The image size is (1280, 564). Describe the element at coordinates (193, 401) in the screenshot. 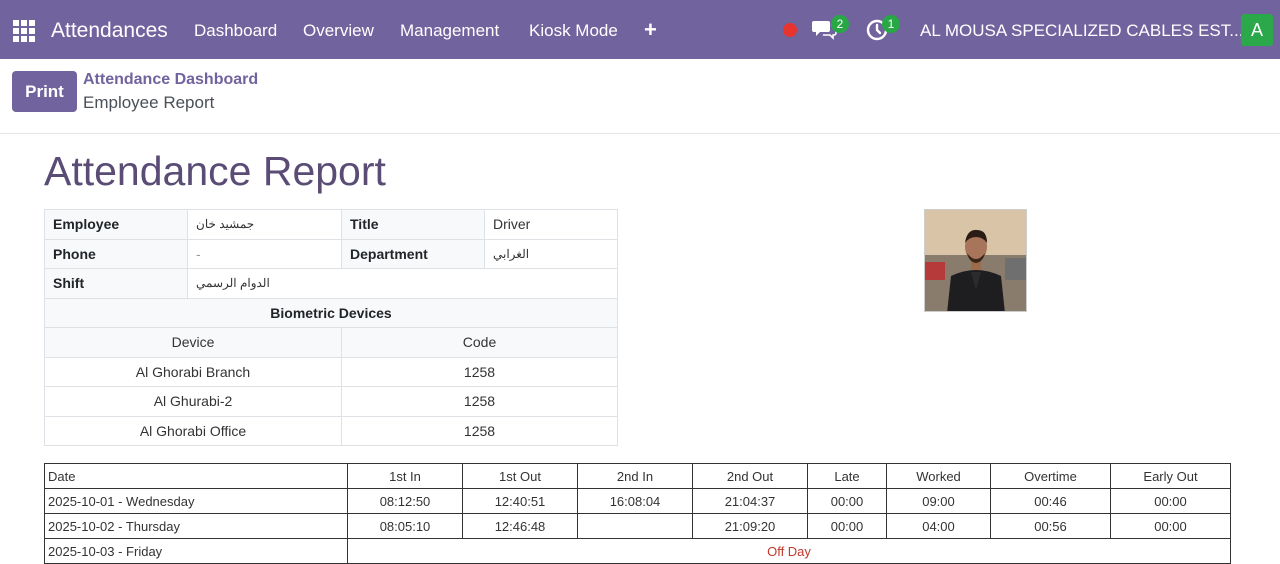

I see `device-name: Al Ghurabi-2` at that location.